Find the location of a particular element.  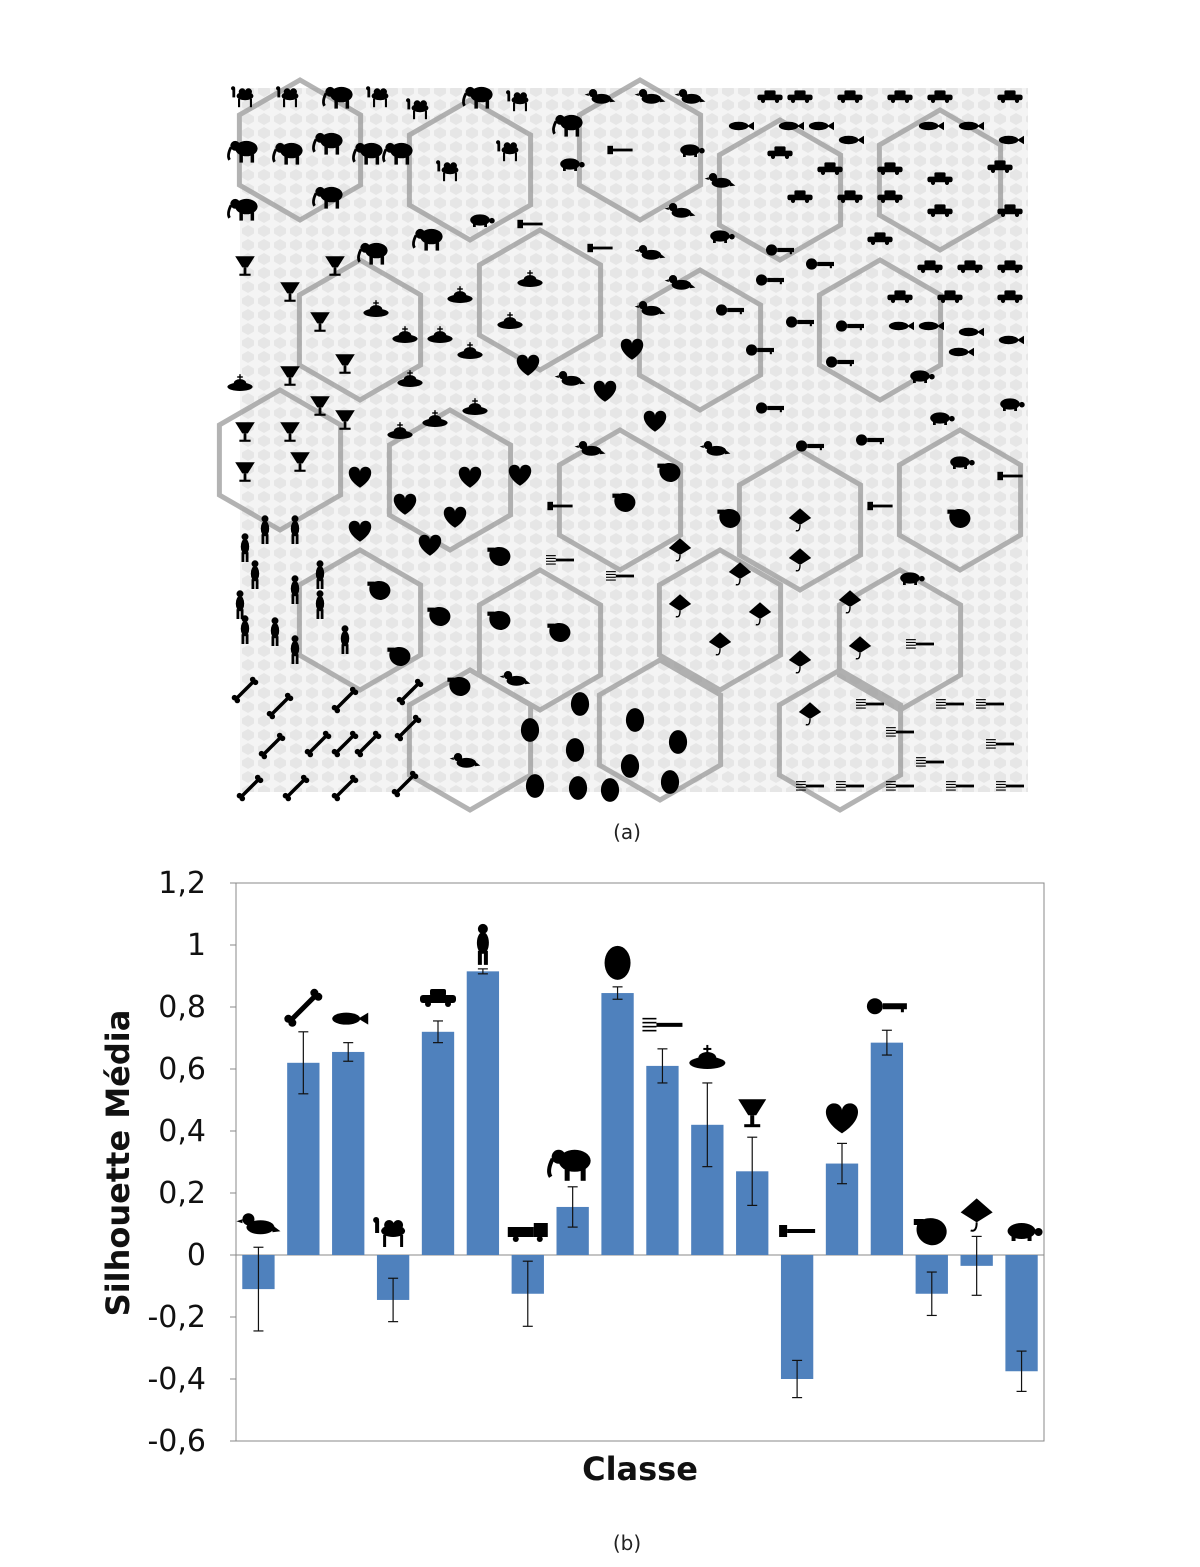

y-axis-ticks: 1,2 1 0,8 0,6 0,4 0,2 0 -0,2 -0,4 -0,6 is located at coordinates (191, 1162).